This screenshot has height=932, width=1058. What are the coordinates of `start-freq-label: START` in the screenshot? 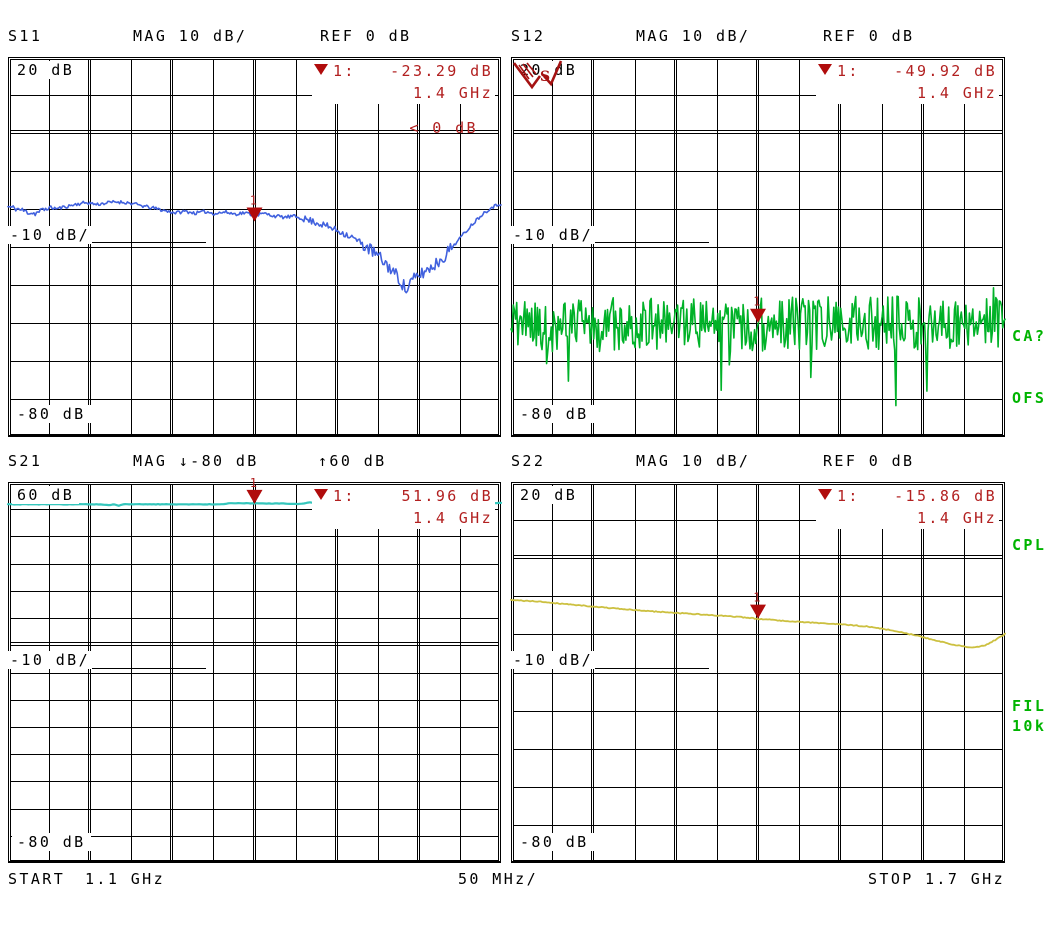 It's located at (37, 879).